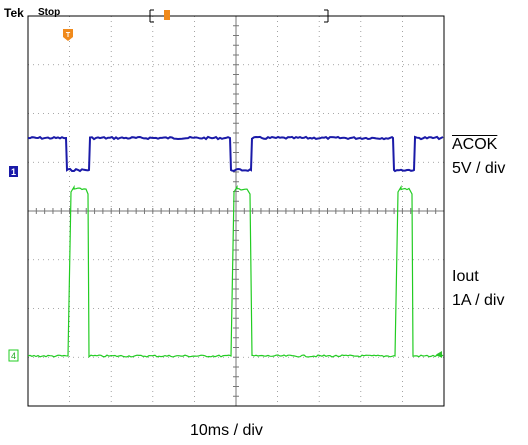 This screenshot has width=528, height=445. I want to click on svg-text: T, so click(68, 35).